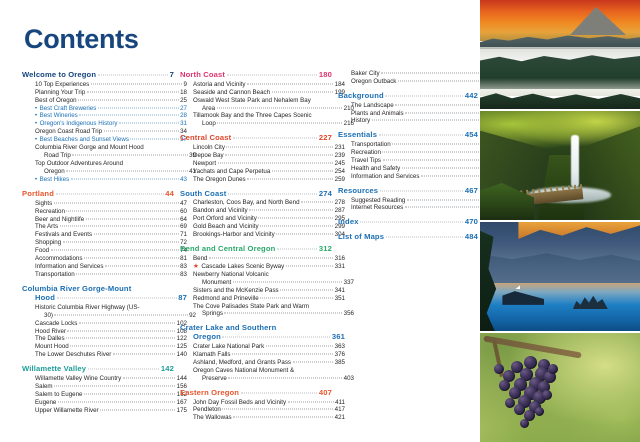  What do you see at coordinates (262, 337) in the screenshot?
I see `toc-chapter-line2: Oregon 361` at bounding box center [262, 337].